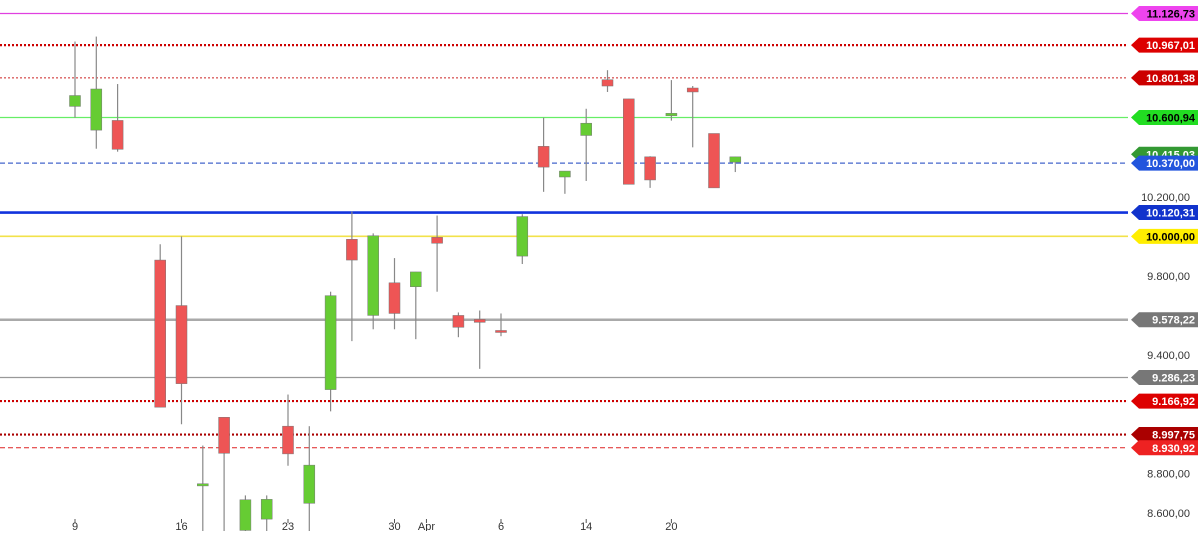 This screenshot has height=536, width=1200. Describe the element at coordinates (1173, 436) in the screenshot. I see `price-label-text: 8.997,75` at that location.